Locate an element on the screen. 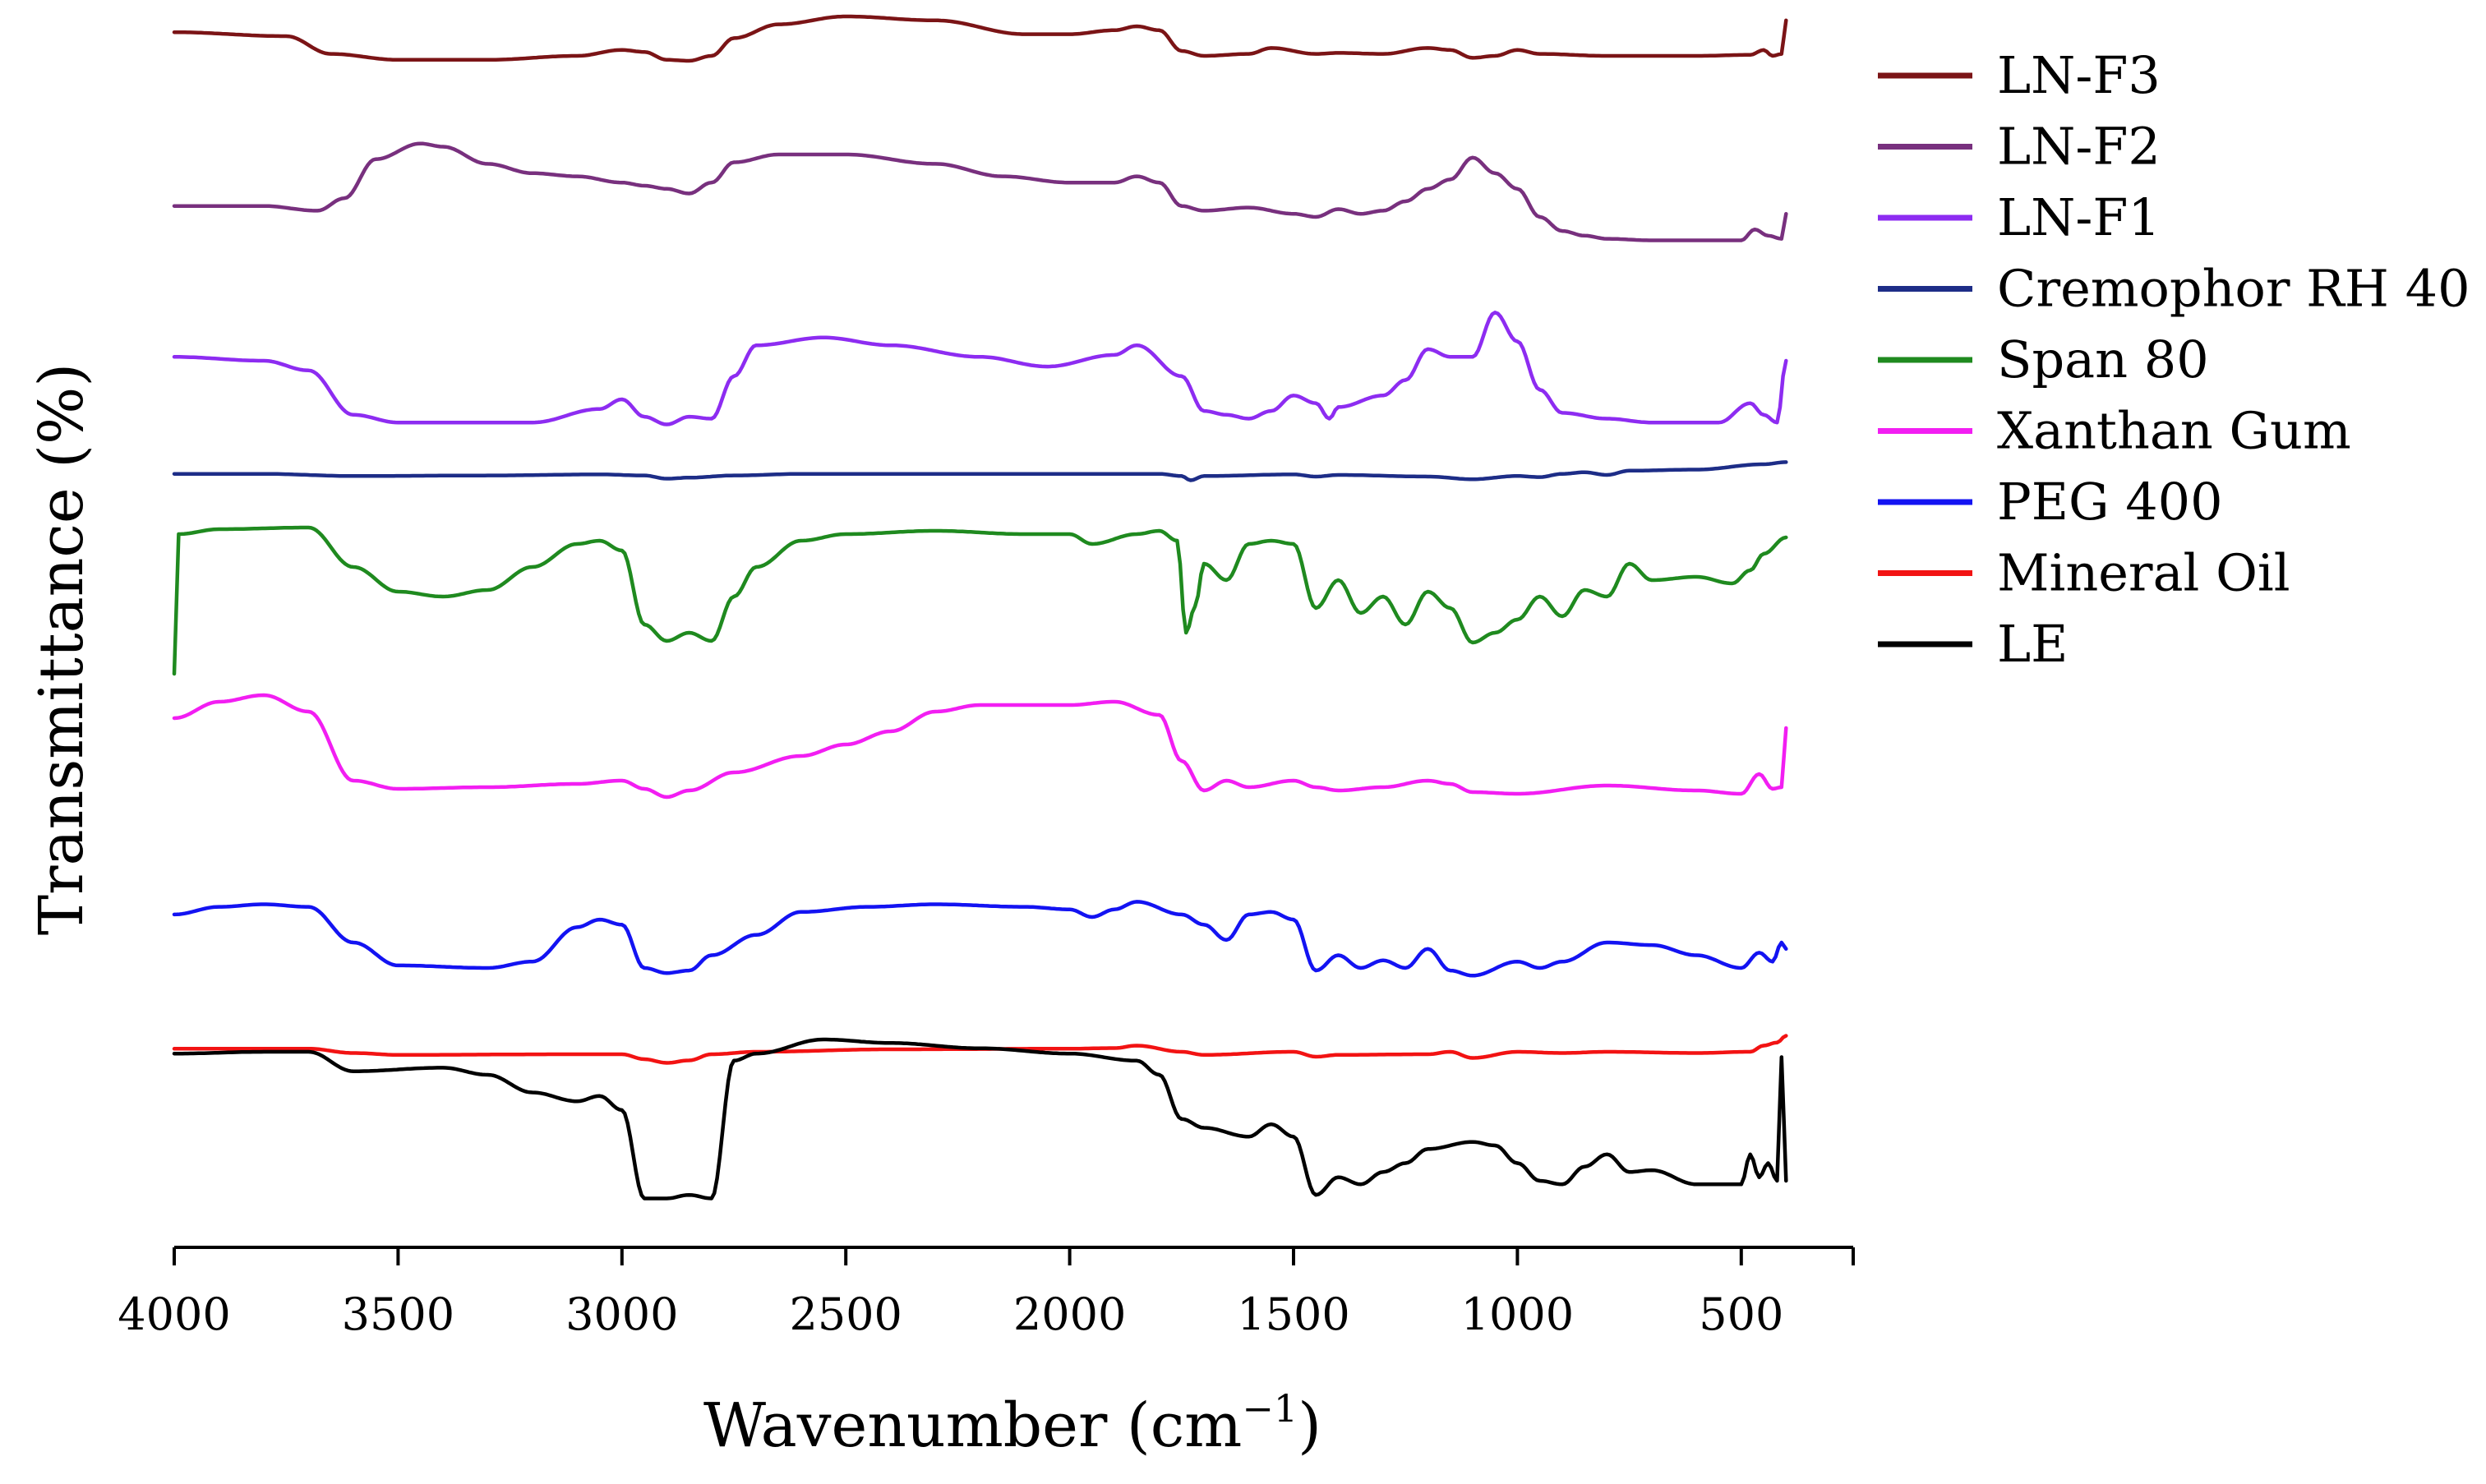  legend-label-s-ln-f2: LN-F2 is located at coordinates (2079, 147).